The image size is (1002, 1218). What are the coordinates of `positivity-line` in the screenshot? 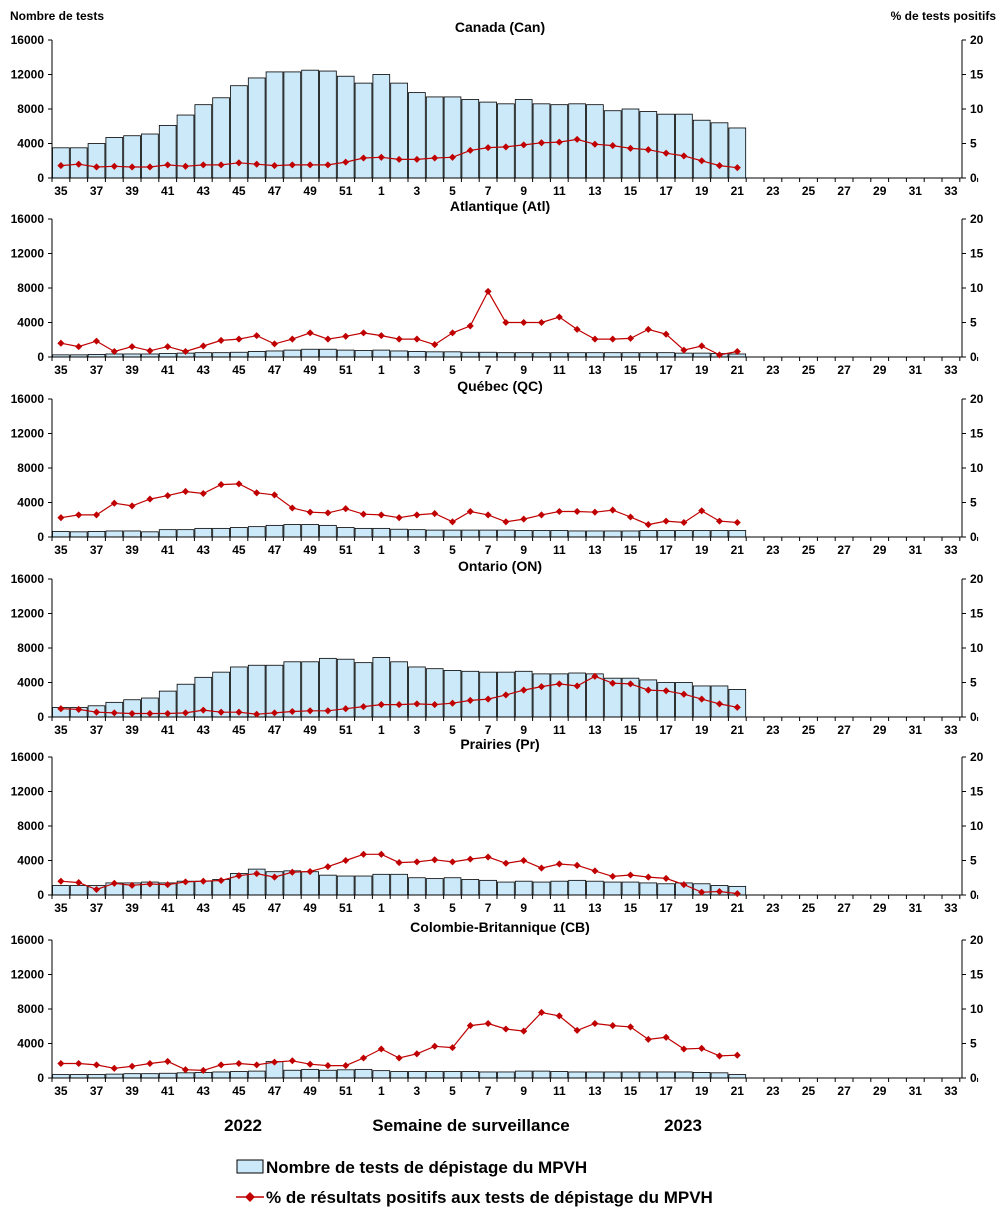 It's located at (399, 1041).